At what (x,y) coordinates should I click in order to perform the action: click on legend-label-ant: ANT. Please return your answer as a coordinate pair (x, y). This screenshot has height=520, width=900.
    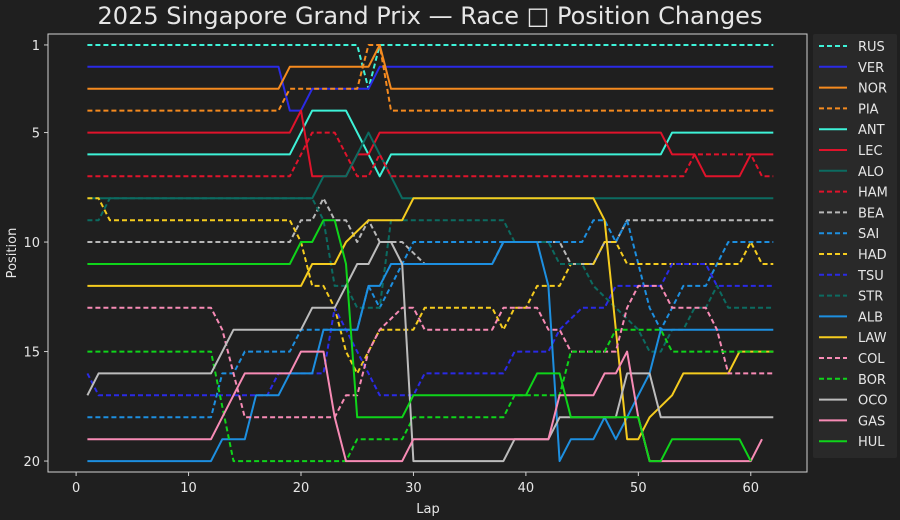
    Looking at the image, I should click on (871, 130).